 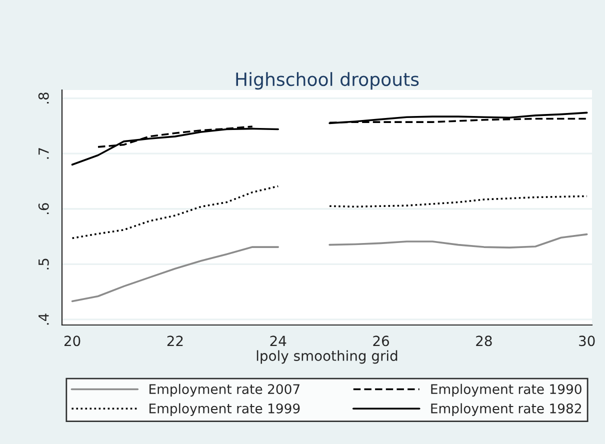 I want to click on legend-label: Employment rate 1990, so click(x=506, y=390).